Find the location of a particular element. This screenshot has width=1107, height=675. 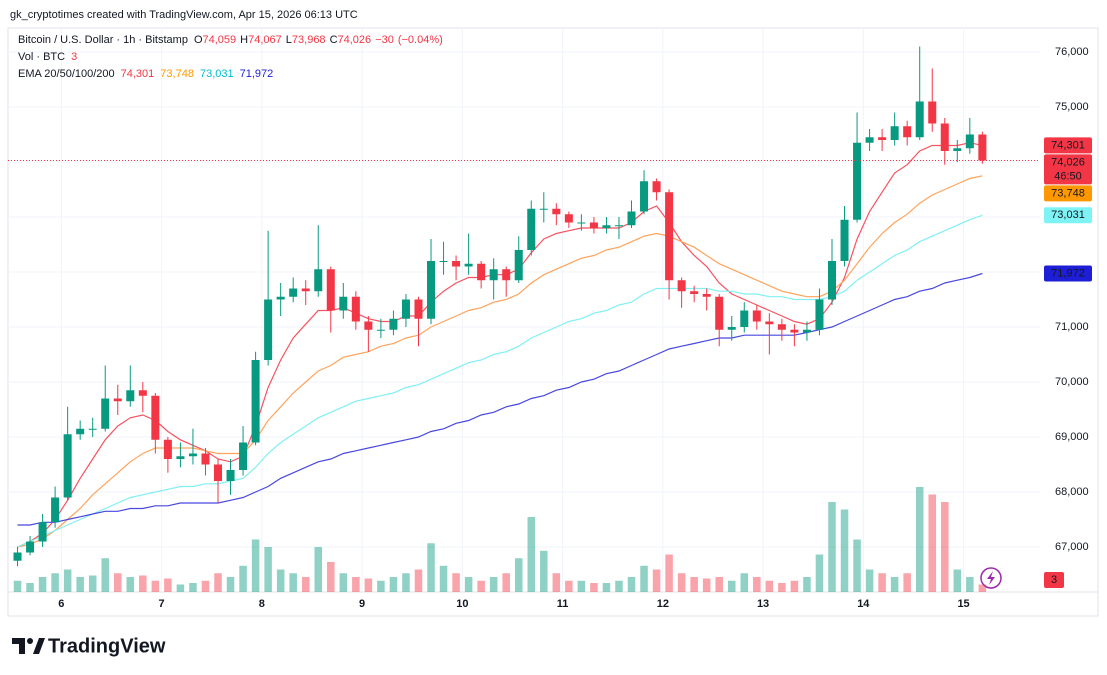

volume-label-box is located at coordinates (1054, 580).